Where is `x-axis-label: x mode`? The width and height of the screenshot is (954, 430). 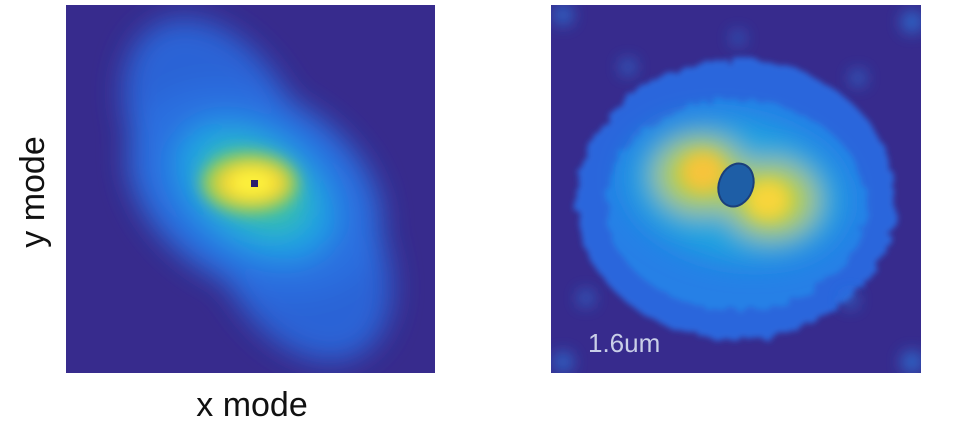
x-axis-label: x mode is located at coordinates (252, 405).